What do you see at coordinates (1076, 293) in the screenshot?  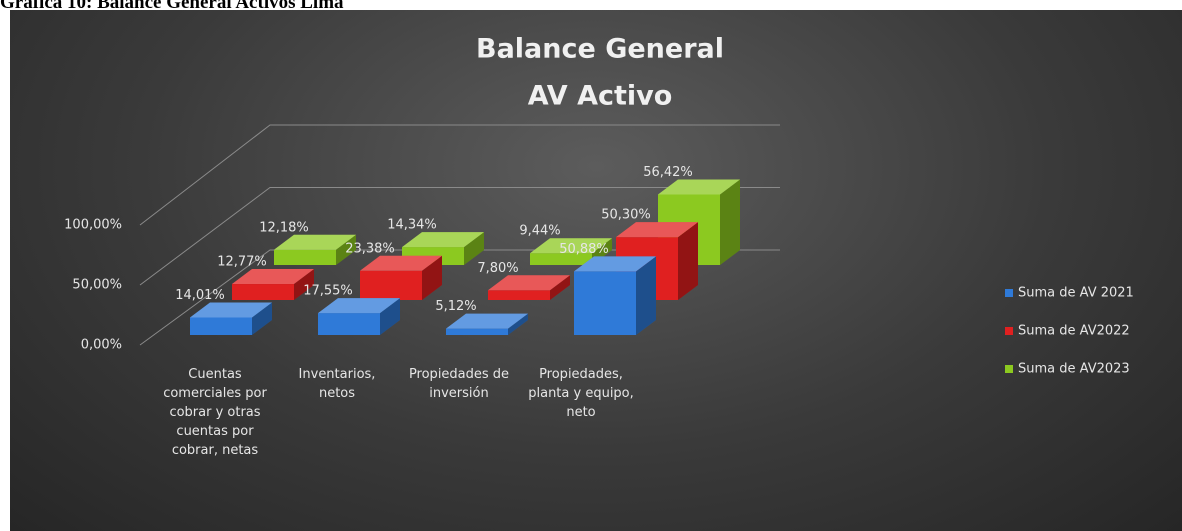 I see `legend-label: Suma de AV 2021` at bounding box center [1076, 293].